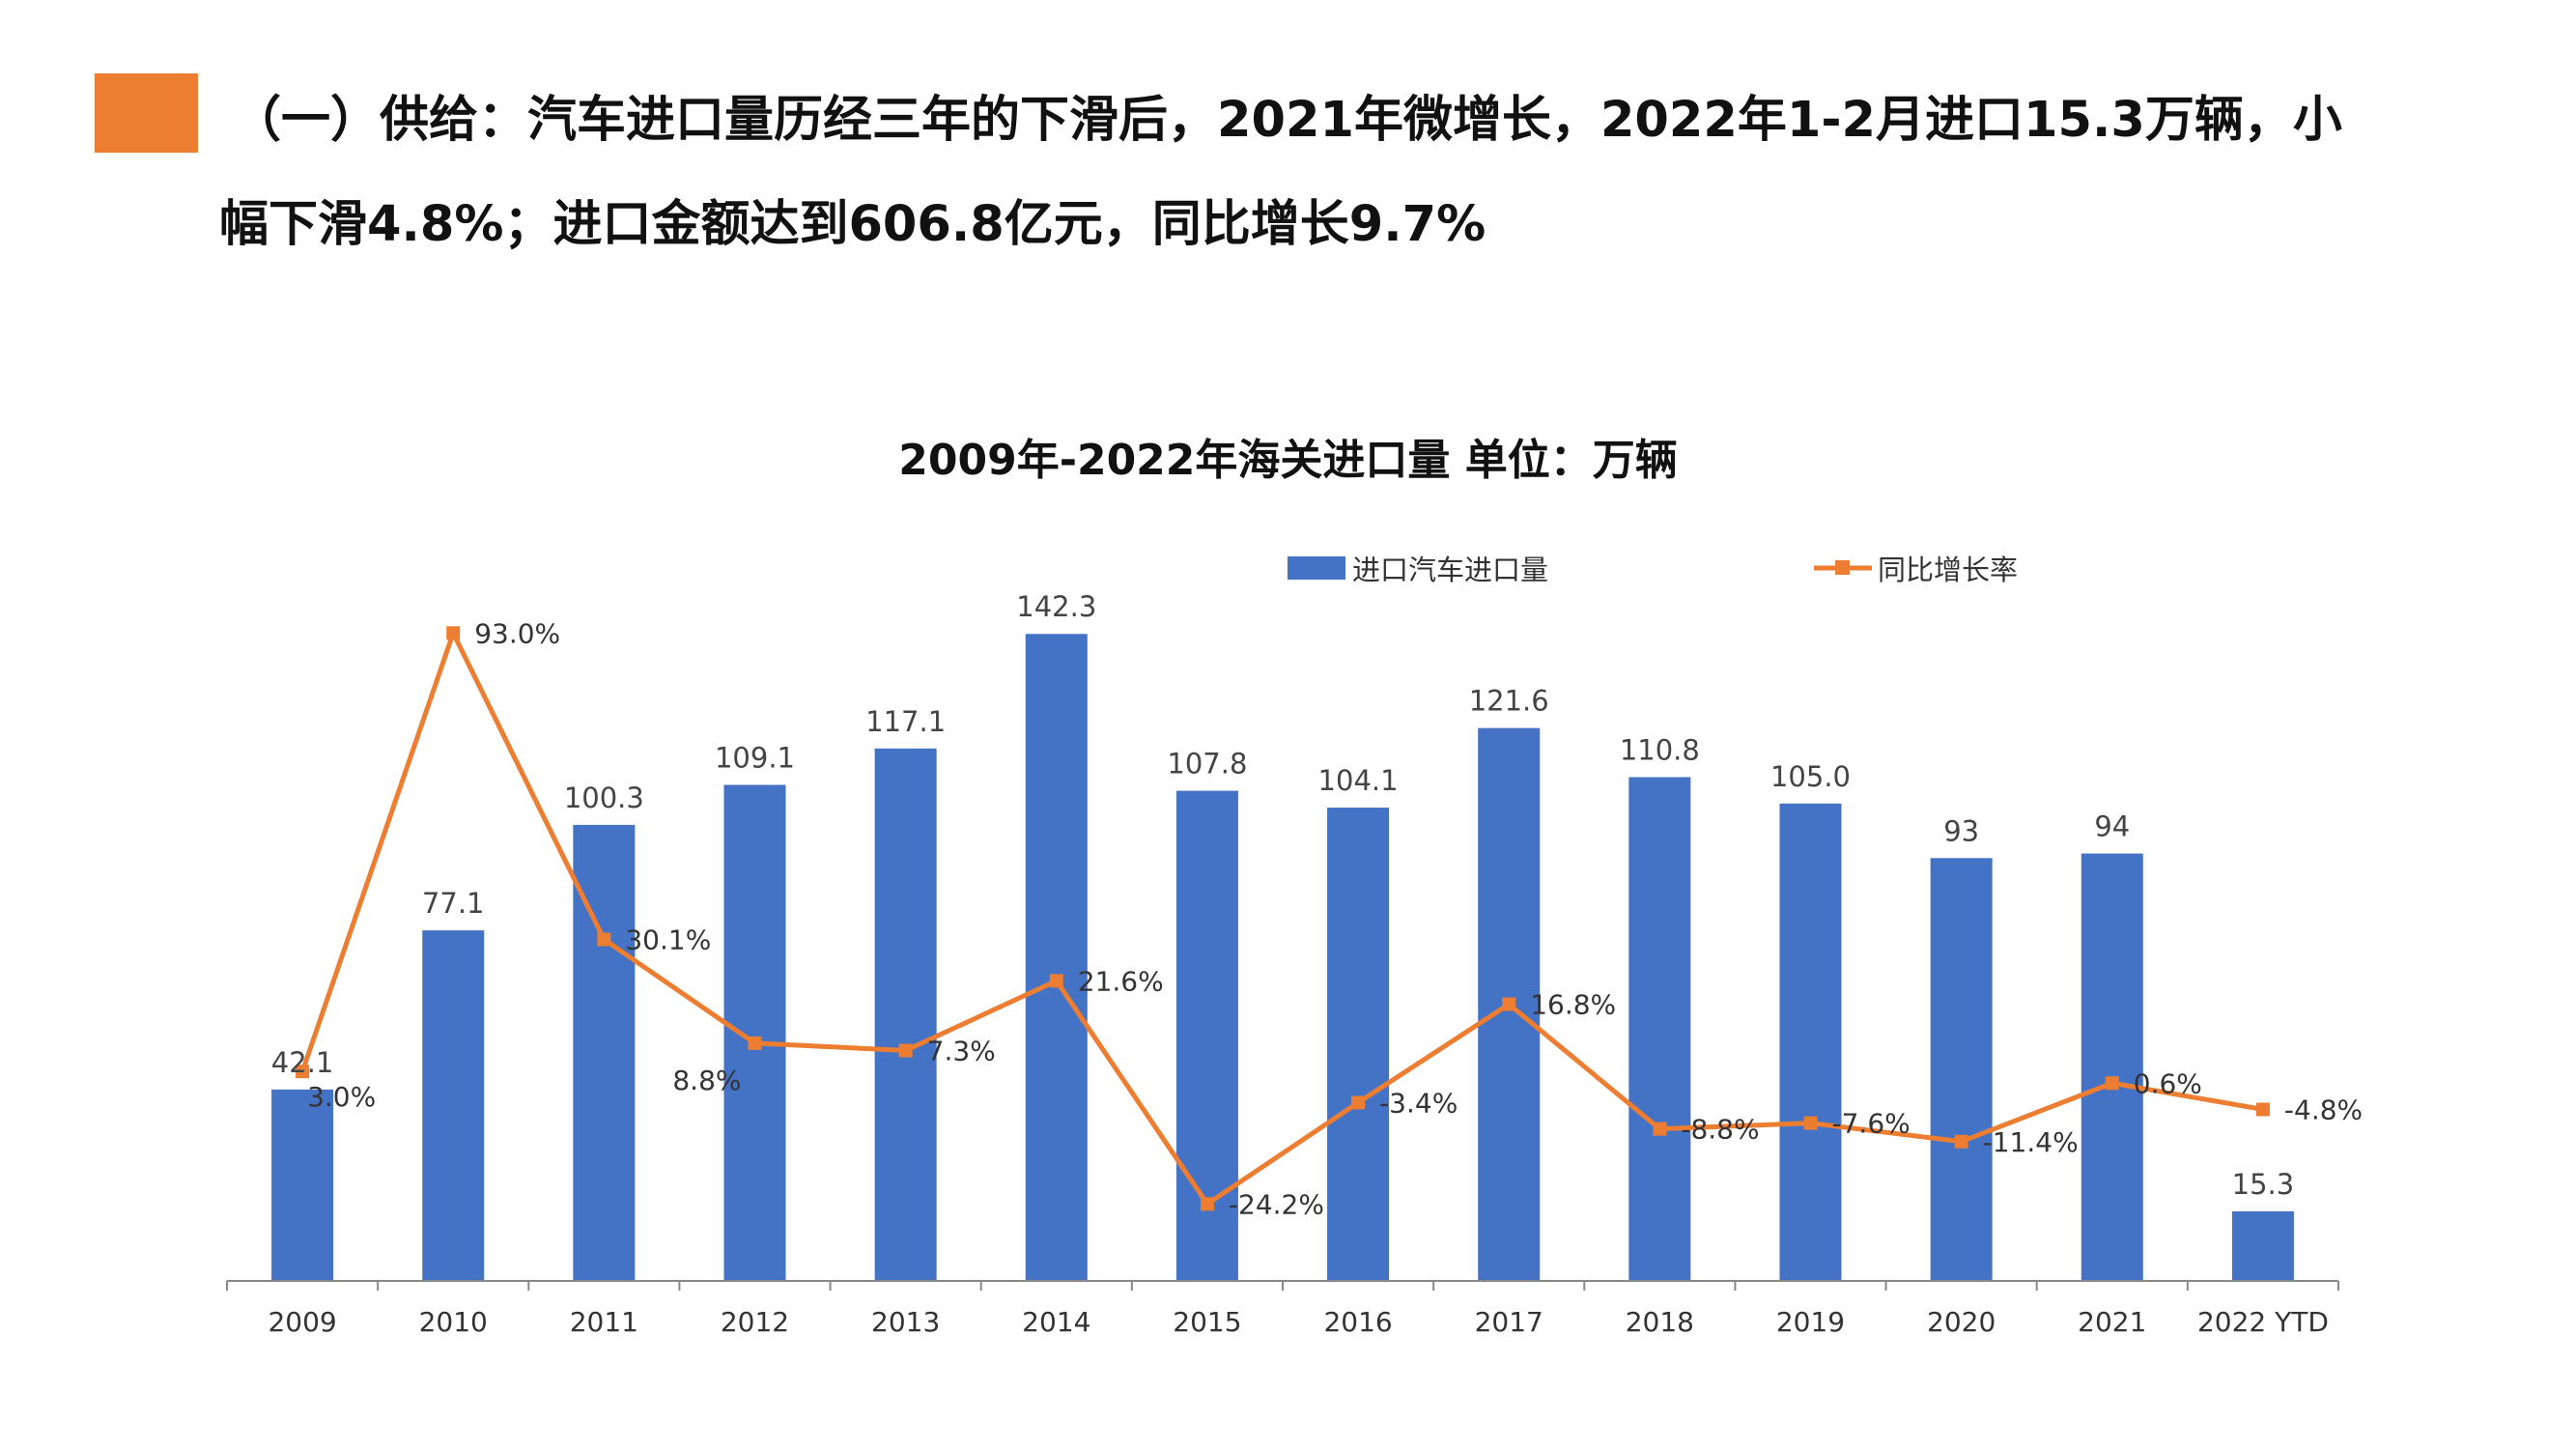 The image size is (2576, 1449). Describe the element at coordinates (1357, 1322) in the screenshot. I see `x-tick-label: 2016` at that location.